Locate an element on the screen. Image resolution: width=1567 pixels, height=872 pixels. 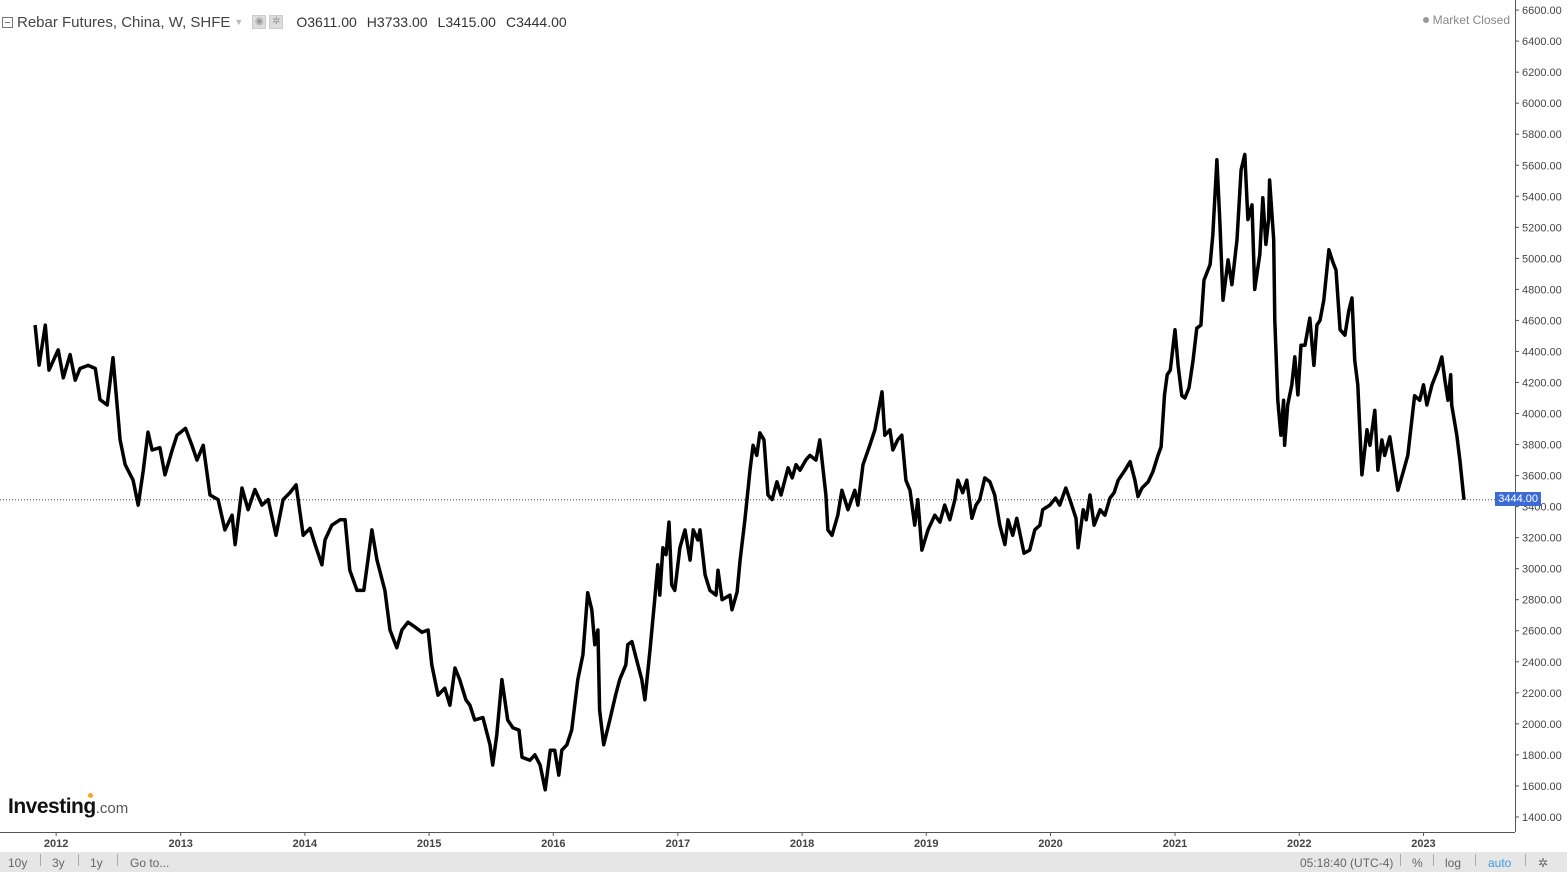
price-tick-label: 2600.00 is located at coordinates (1542, 632).